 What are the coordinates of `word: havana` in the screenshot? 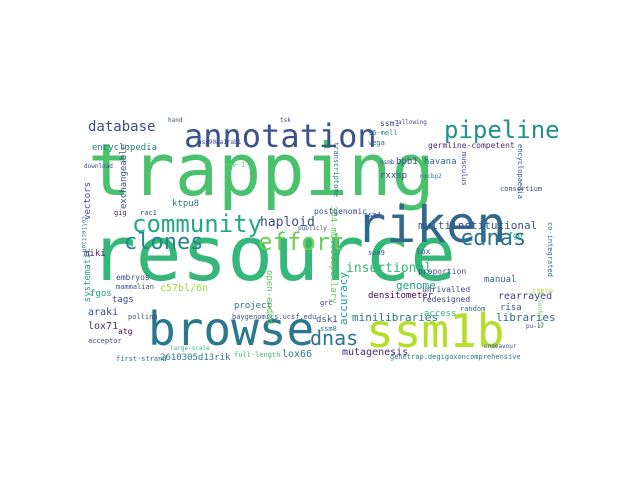 It's located at (440, 162).